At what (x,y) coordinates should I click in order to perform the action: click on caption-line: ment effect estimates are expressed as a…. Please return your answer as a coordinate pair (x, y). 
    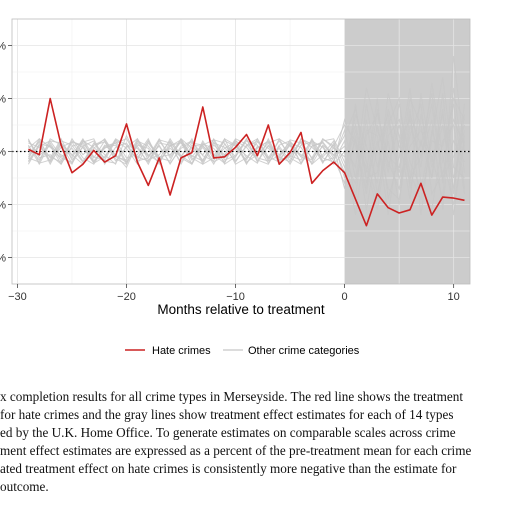
    Looking at the image, I should click on (236, 450).